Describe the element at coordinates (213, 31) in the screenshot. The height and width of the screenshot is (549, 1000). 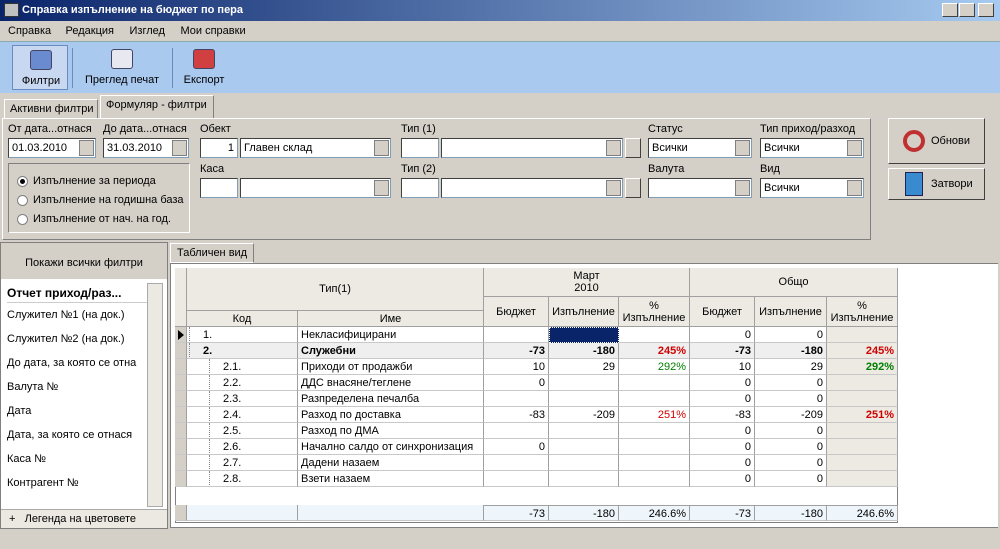
I see `menu-item: Мои справки` at that location.